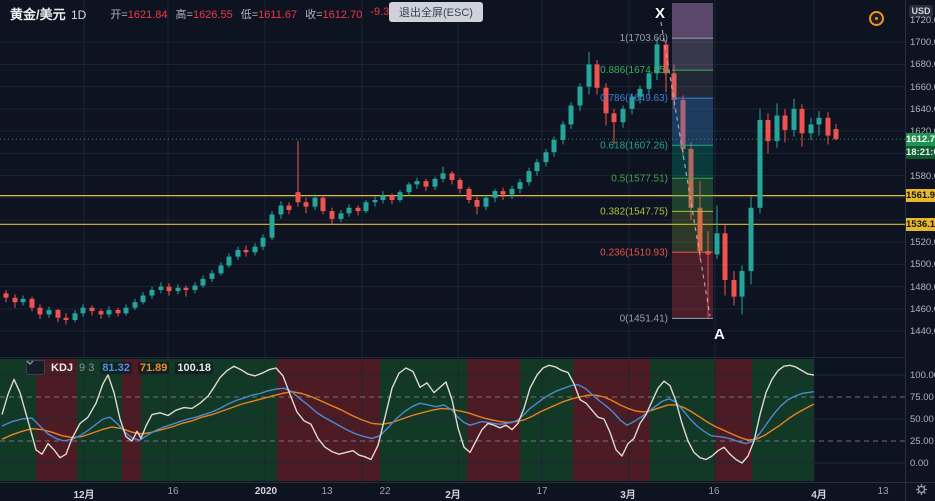 The width and height of the screenshot is (935, 501). Describe the element at coordinates (921, 11) in the screenshot. I see `currency-badge: USD` at that location.